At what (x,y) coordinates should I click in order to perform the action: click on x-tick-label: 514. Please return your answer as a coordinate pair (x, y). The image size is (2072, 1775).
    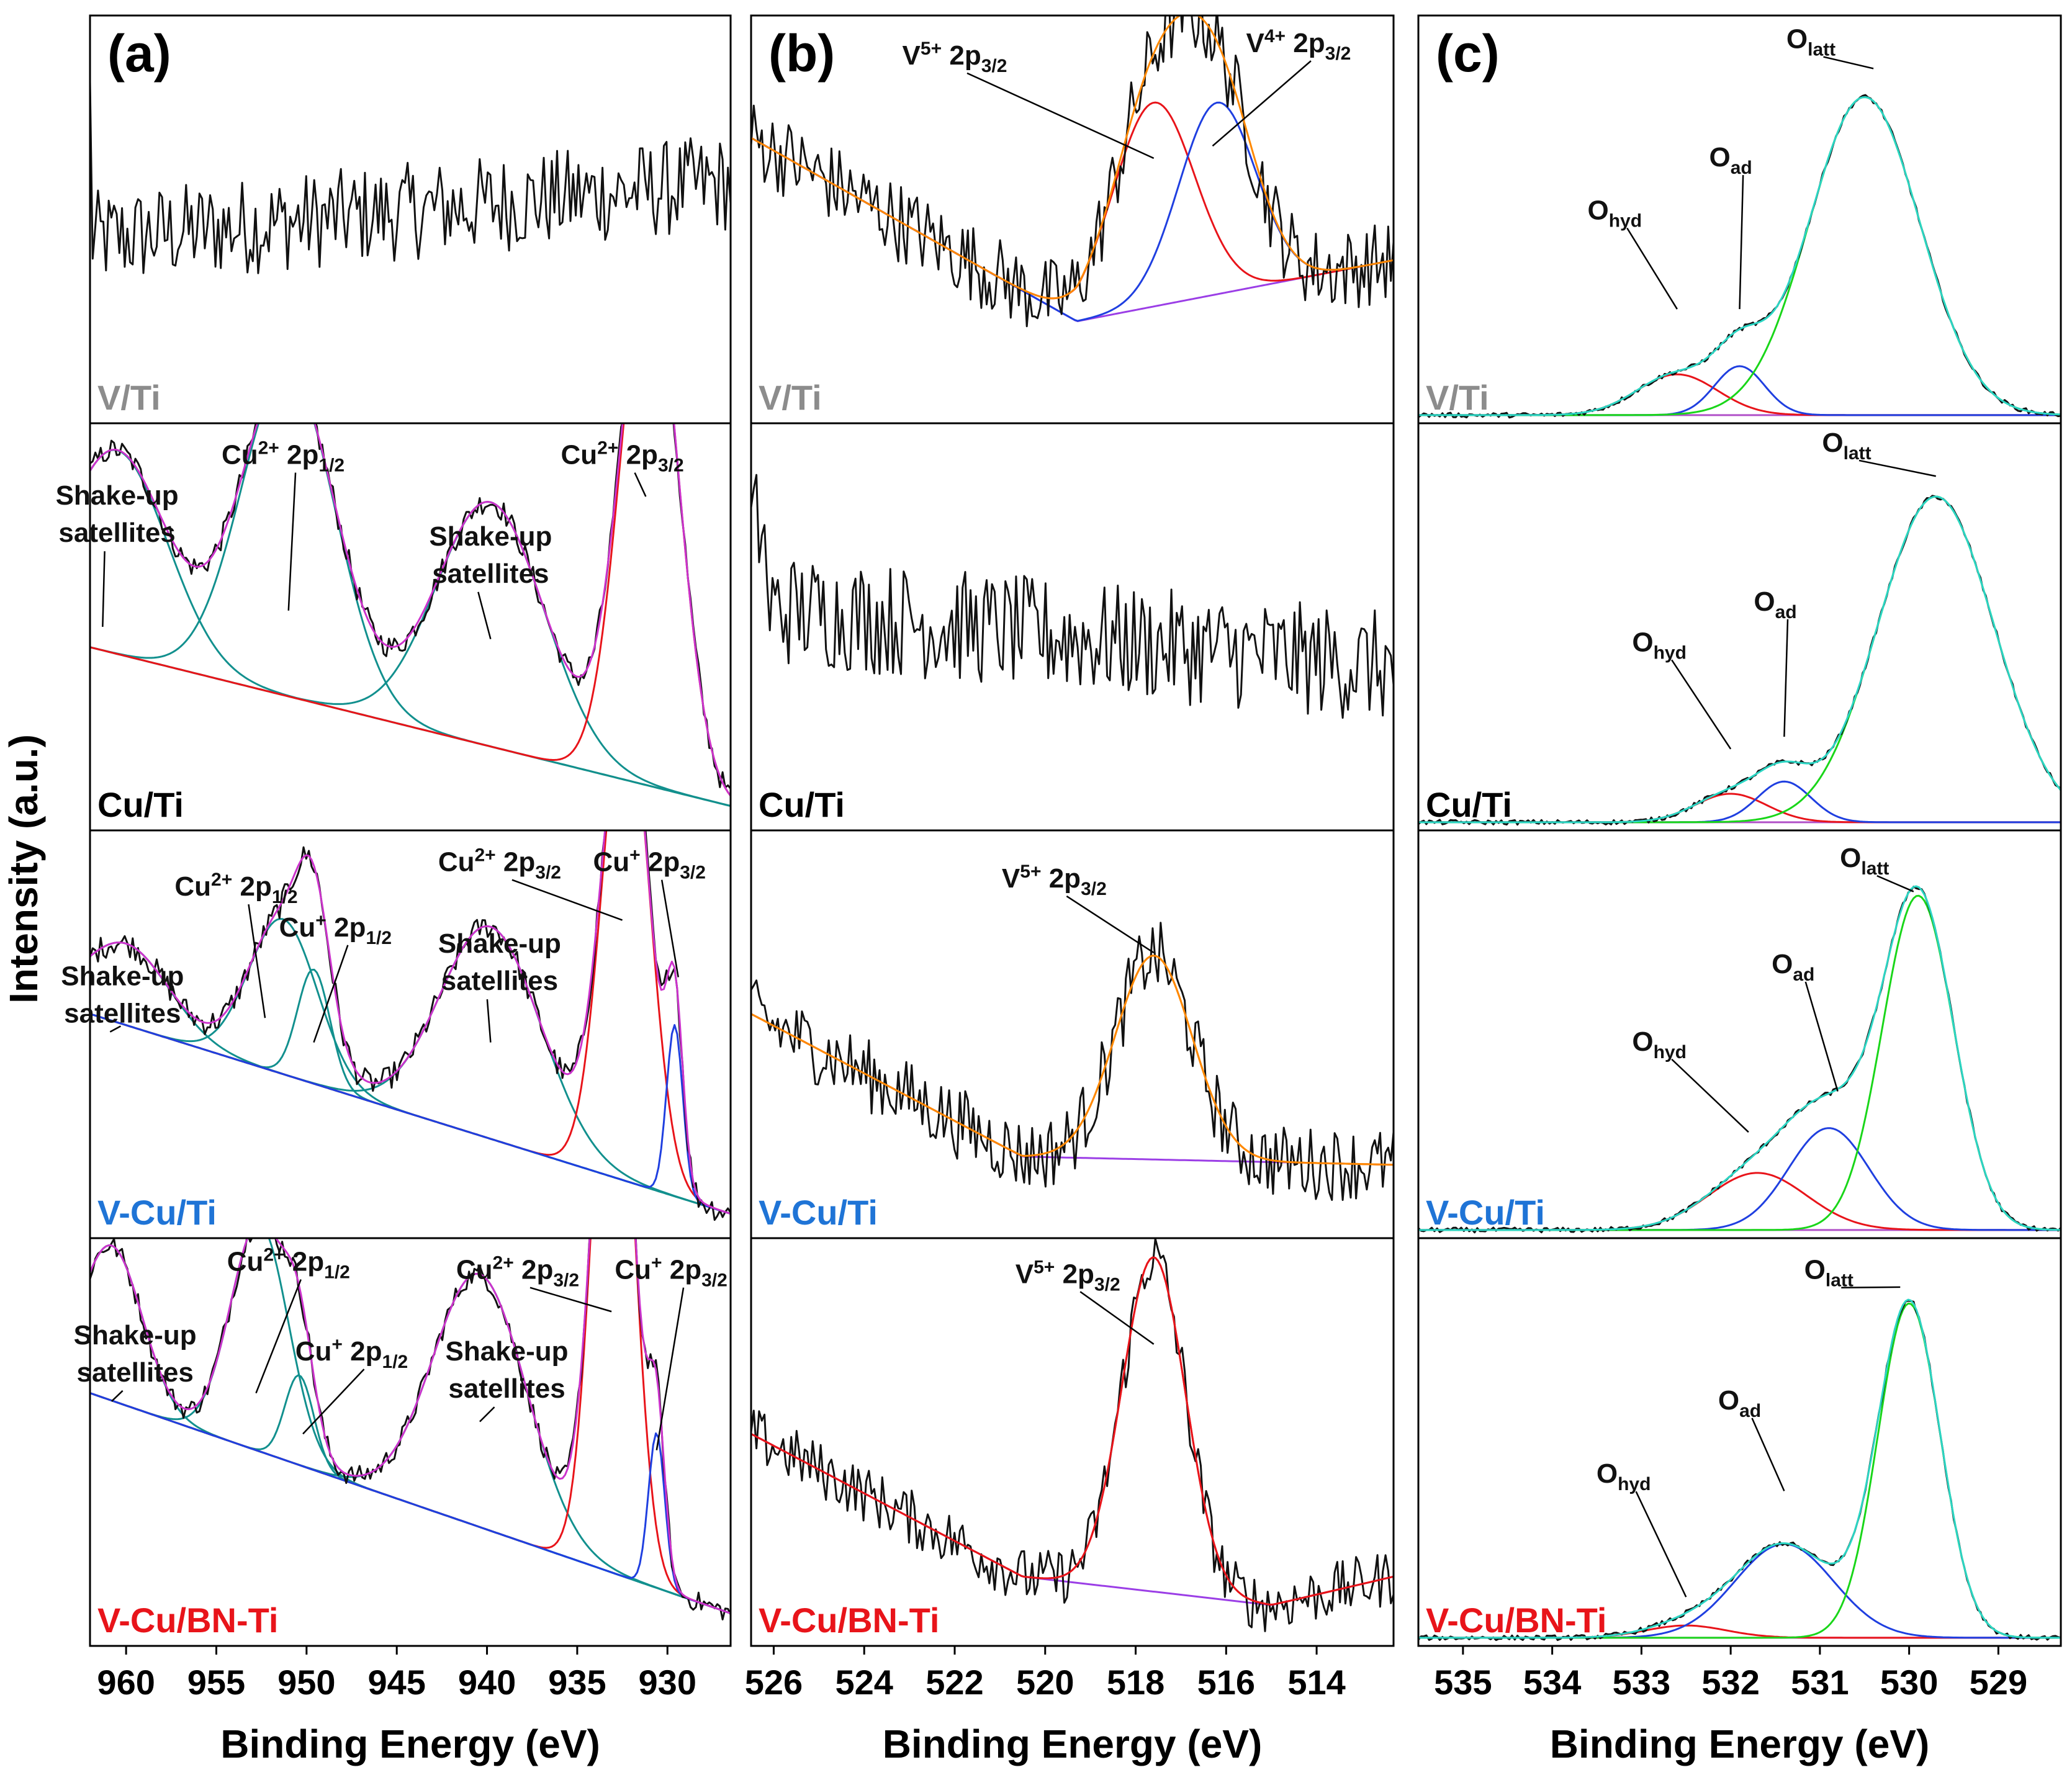
    Looking at the image, I should click on (1316, 1683).